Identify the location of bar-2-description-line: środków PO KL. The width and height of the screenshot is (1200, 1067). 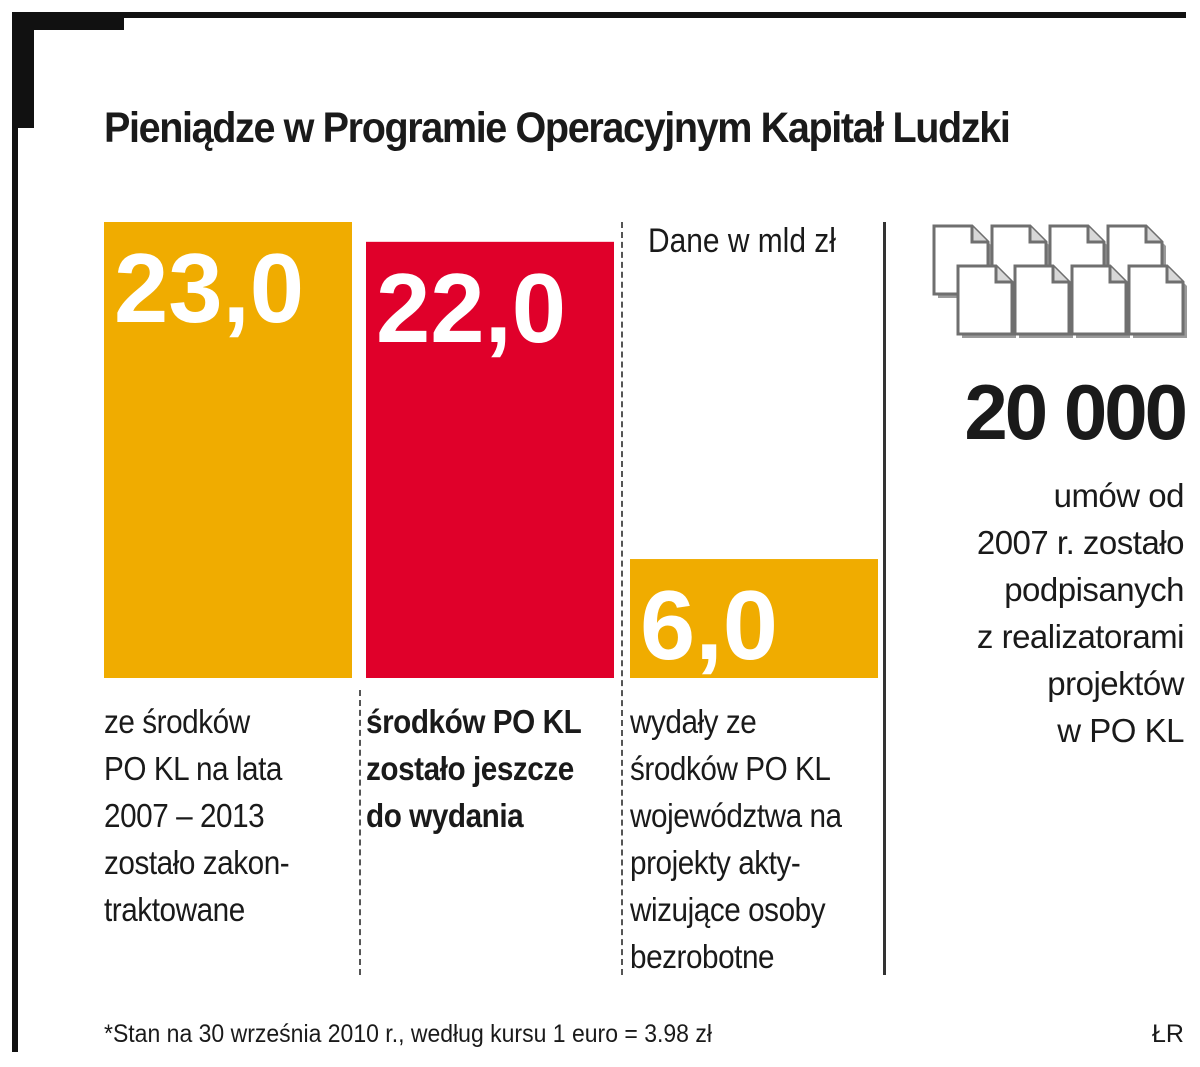
(474, 721).